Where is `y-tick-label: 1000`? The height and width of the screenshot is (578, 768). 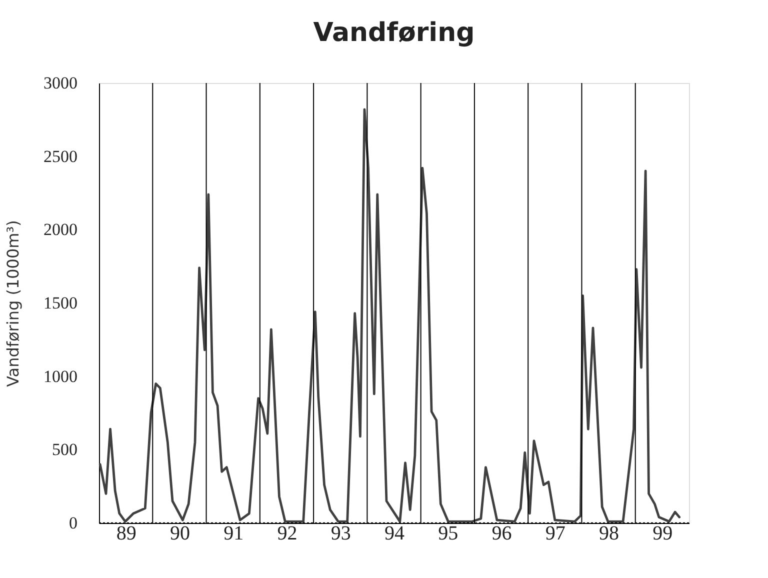 y-tick-label: 1000 is located at coordinates (61, 376).